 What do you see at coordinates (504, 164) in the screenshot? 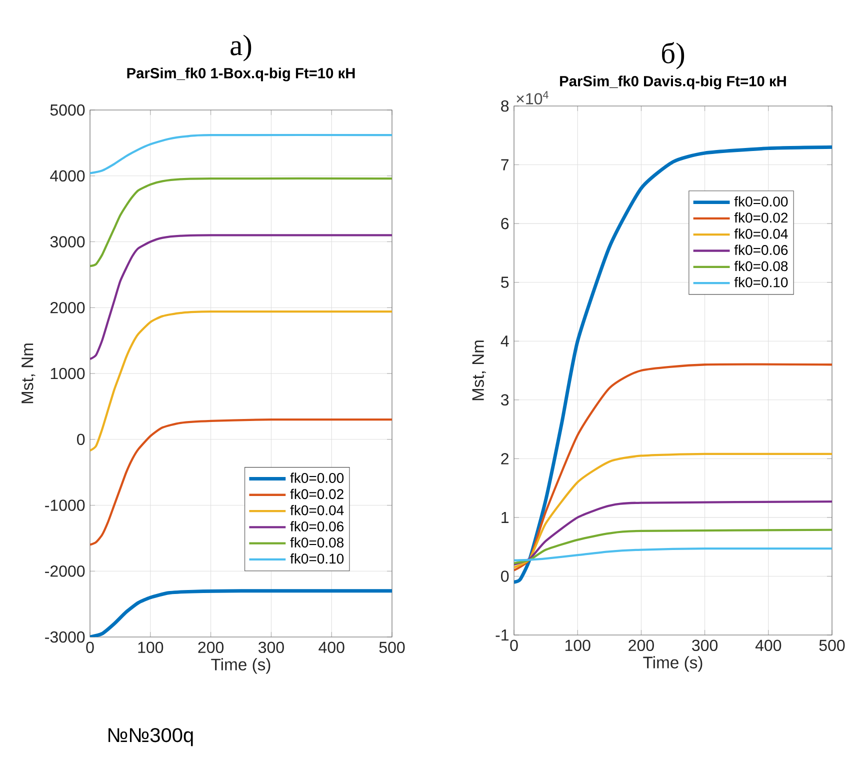
I see `y-tick-label: 7` at bounding box center [504, 164].